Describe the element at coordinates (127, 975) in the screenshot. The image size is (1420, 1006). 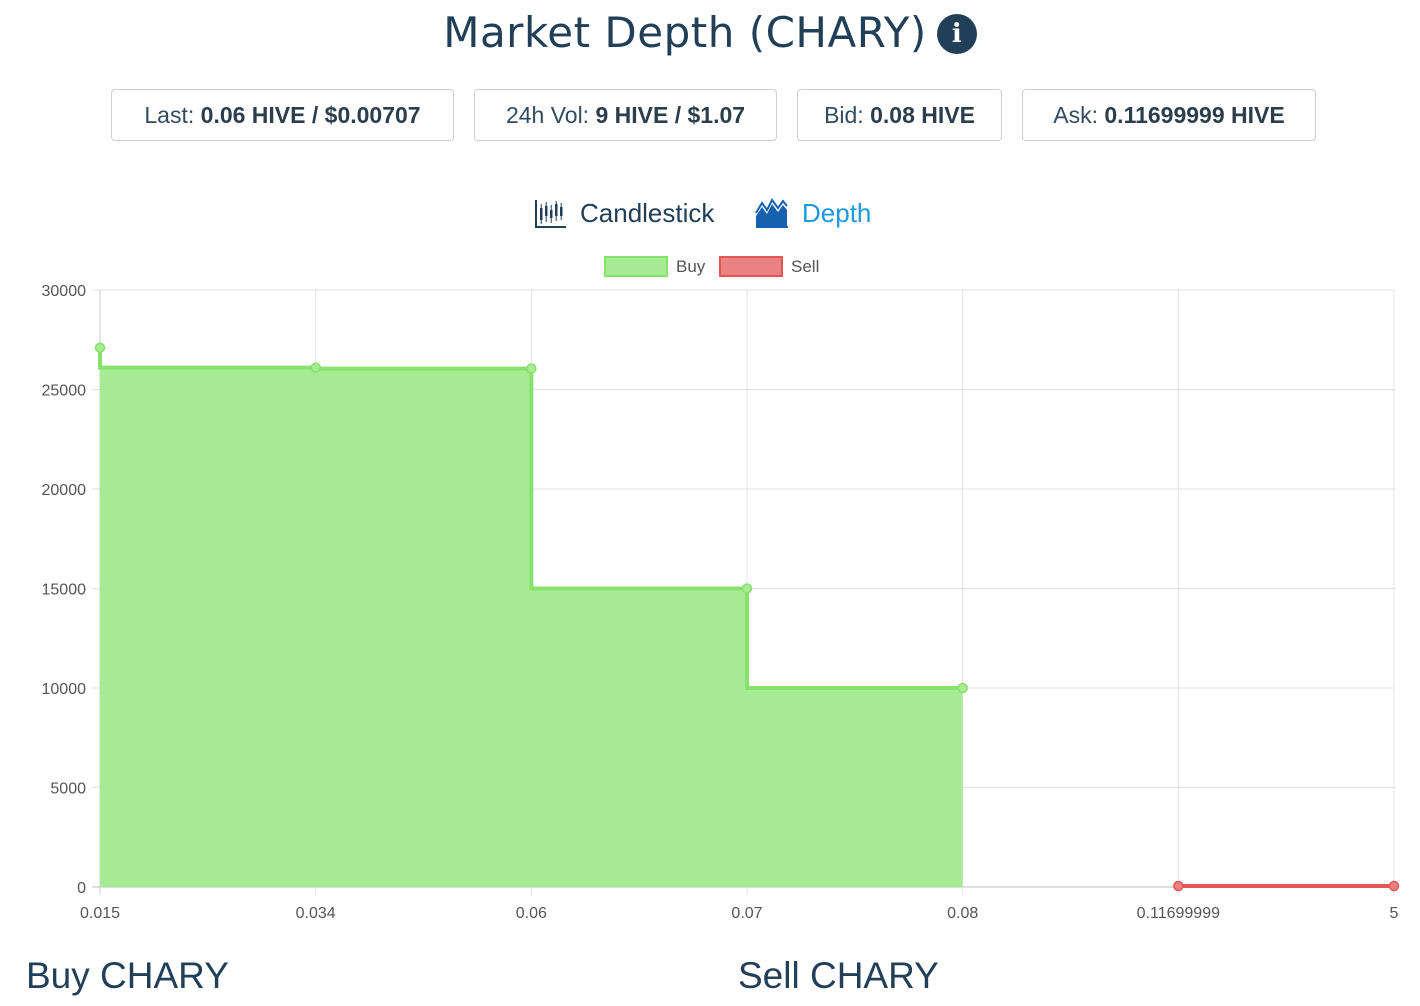
I see `buy-section-title: Buy CHARY` at that location.